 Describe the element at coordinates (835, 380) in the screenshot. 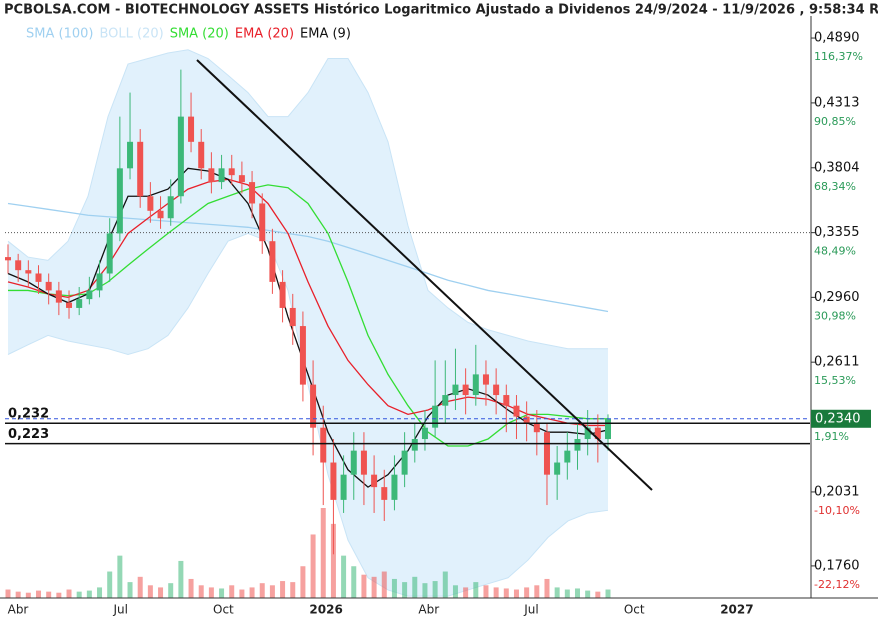

I see `y-tick-change: 15,53%` at that location.